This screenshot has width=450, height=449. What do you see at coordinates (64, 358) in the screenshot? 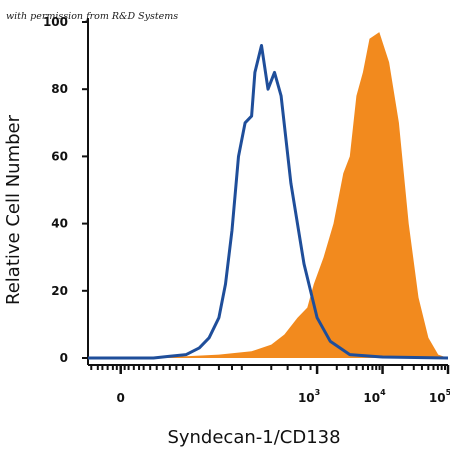
I see `y-tick-label: 0` at bounding box center [64, 358].